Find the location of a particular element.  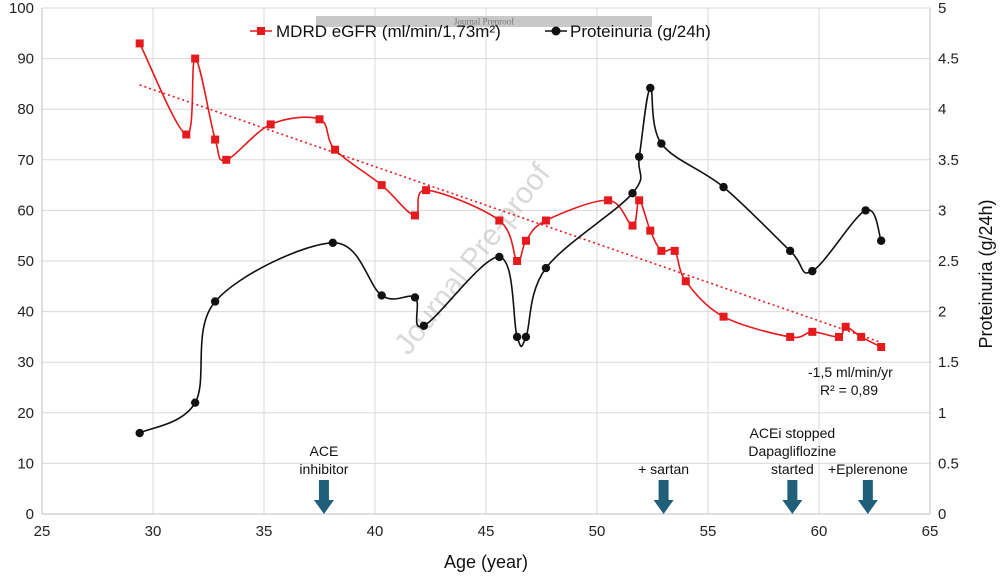

y-left-tick-label: 90 is located at coordinates (25, 59).